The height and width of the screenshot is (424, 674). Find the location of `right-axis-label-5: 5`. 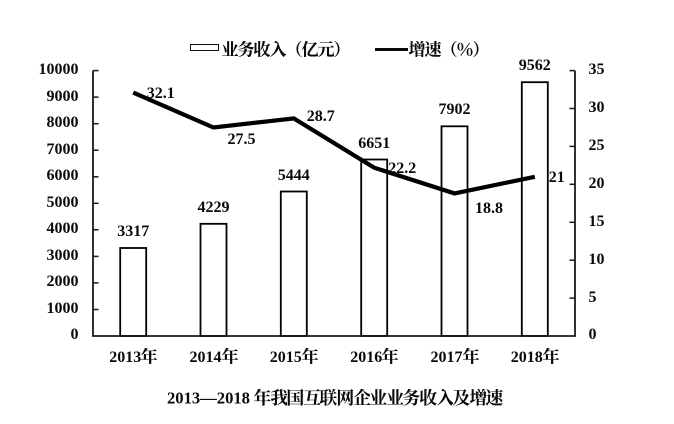

right-axis-label-5: 5 is located at coordinates (592, 297).